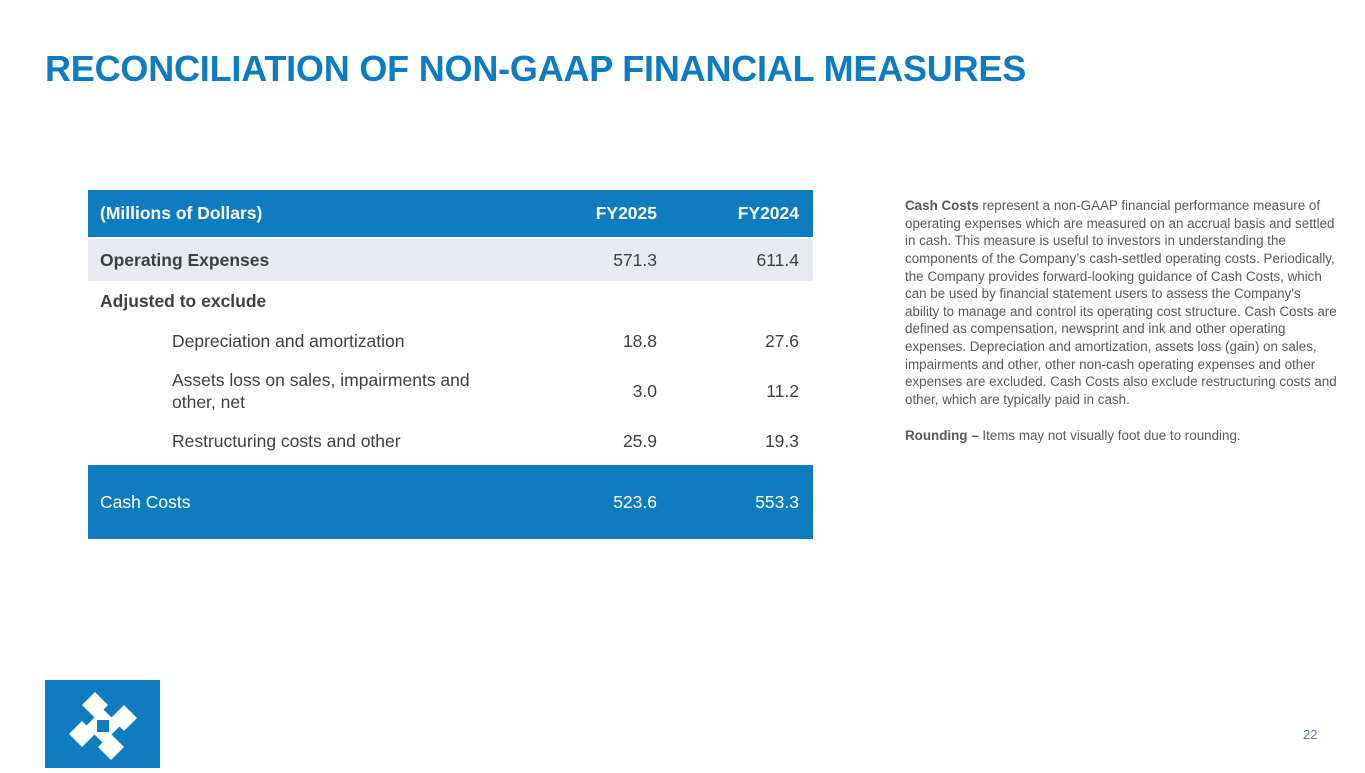 The width and height of the screenshot is (1365, 773). I want to click on note-lead-cash-costs: Cash Costs, so click(942, 205).